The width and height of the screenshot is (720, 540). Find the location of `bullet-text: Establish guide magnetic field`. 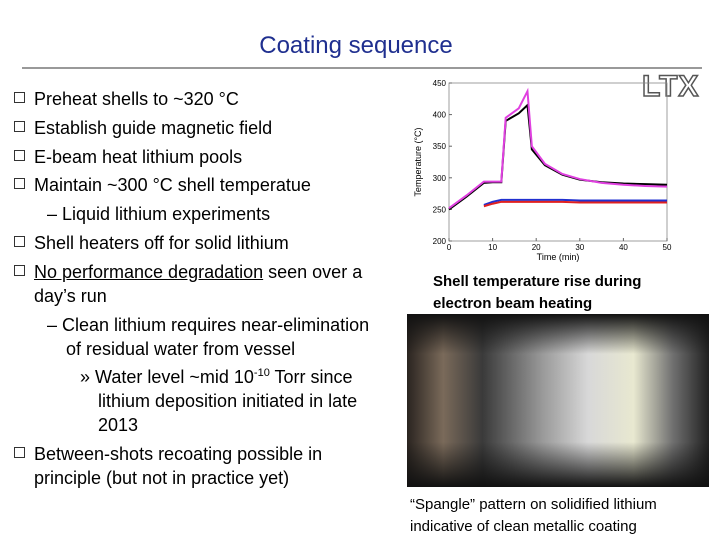

bullet-text: Establish guide magnetic field is located at coordinates (153, 128).